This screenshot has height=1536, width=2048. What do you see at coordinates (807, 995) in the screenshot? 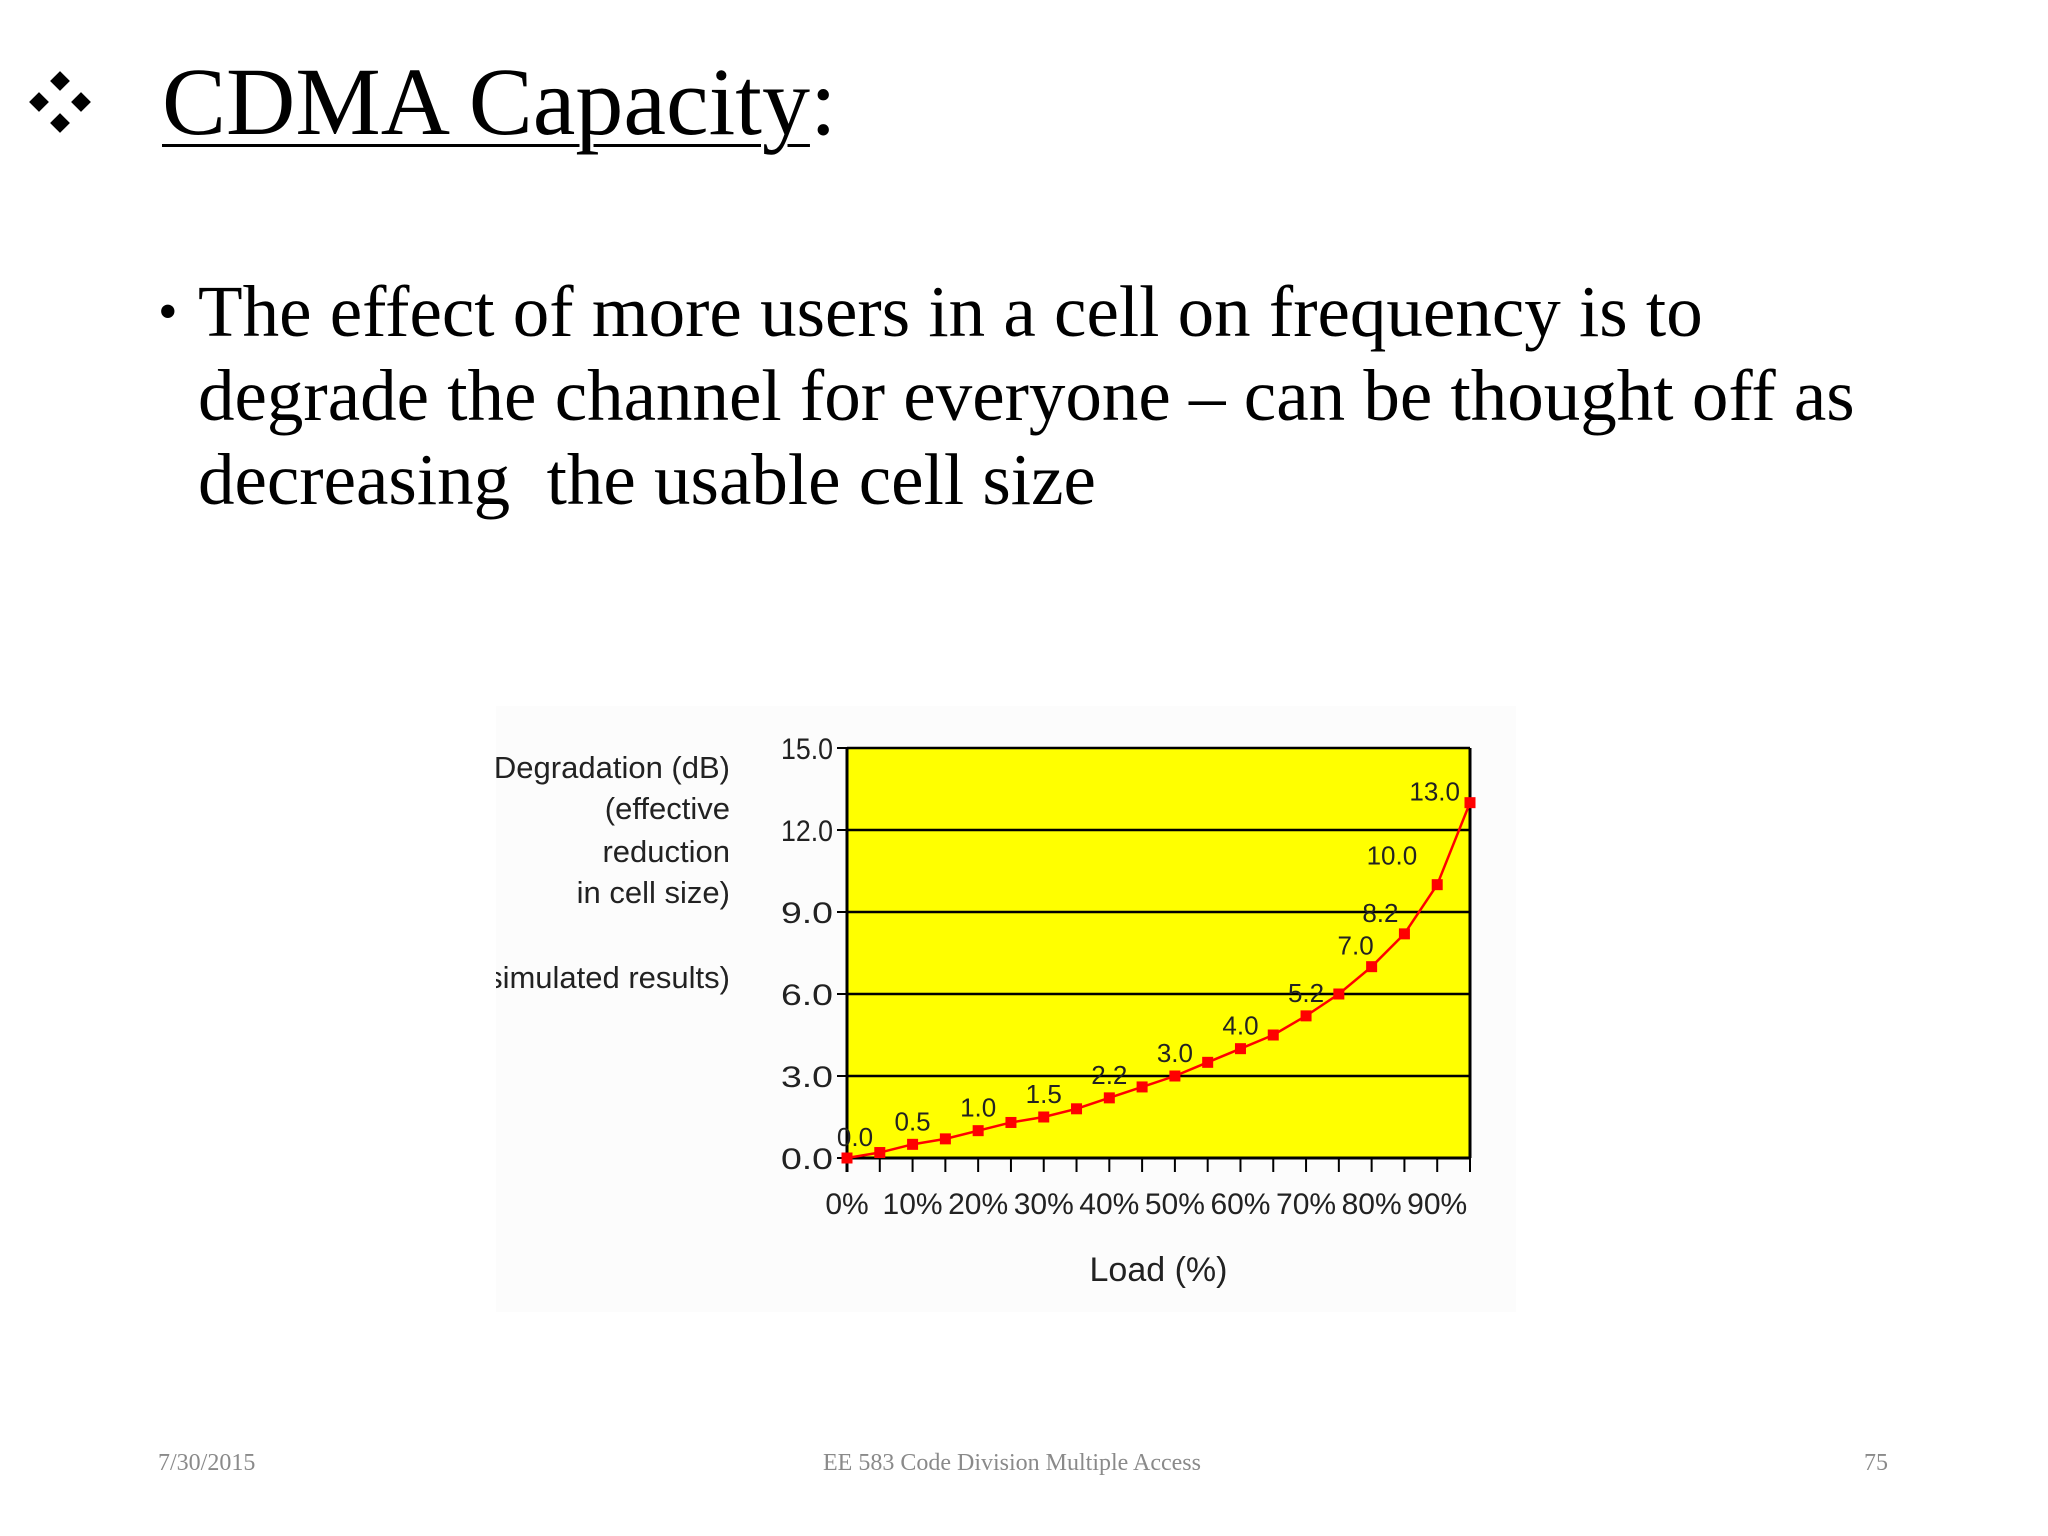
I see `y-tick-label: 6.0` at bounding box center [807, 995].